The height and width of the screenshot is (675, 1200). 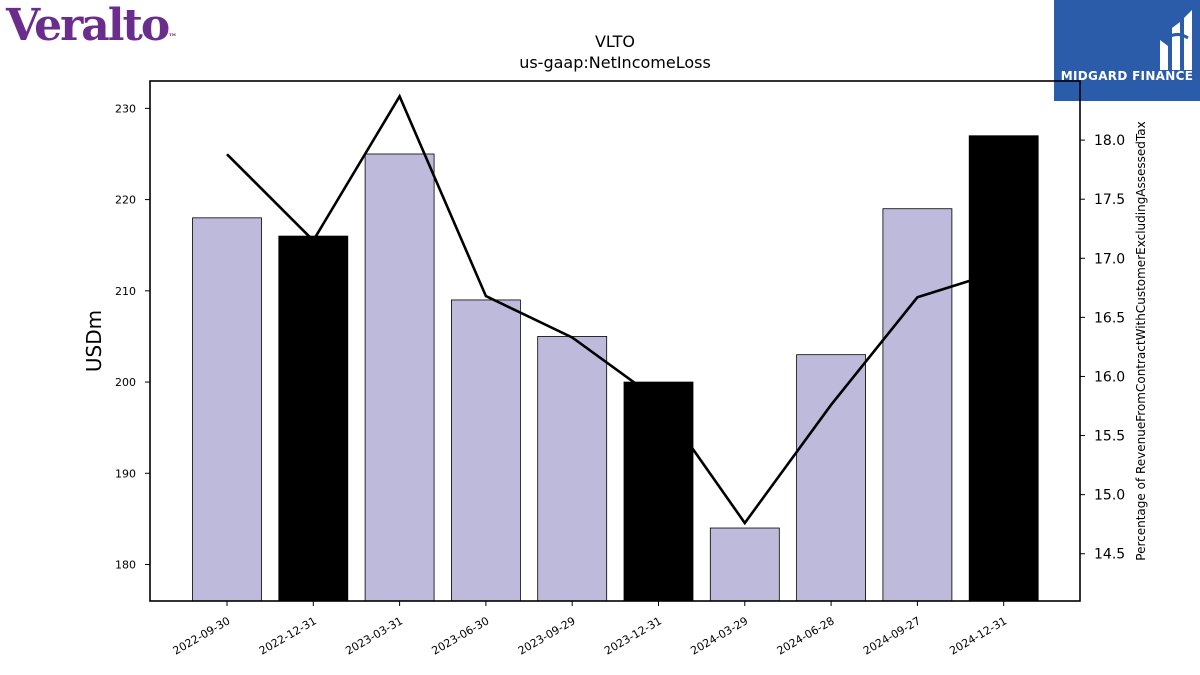 I want to click on y2-tick-label: 18.0, so click(x=1109, y=141).